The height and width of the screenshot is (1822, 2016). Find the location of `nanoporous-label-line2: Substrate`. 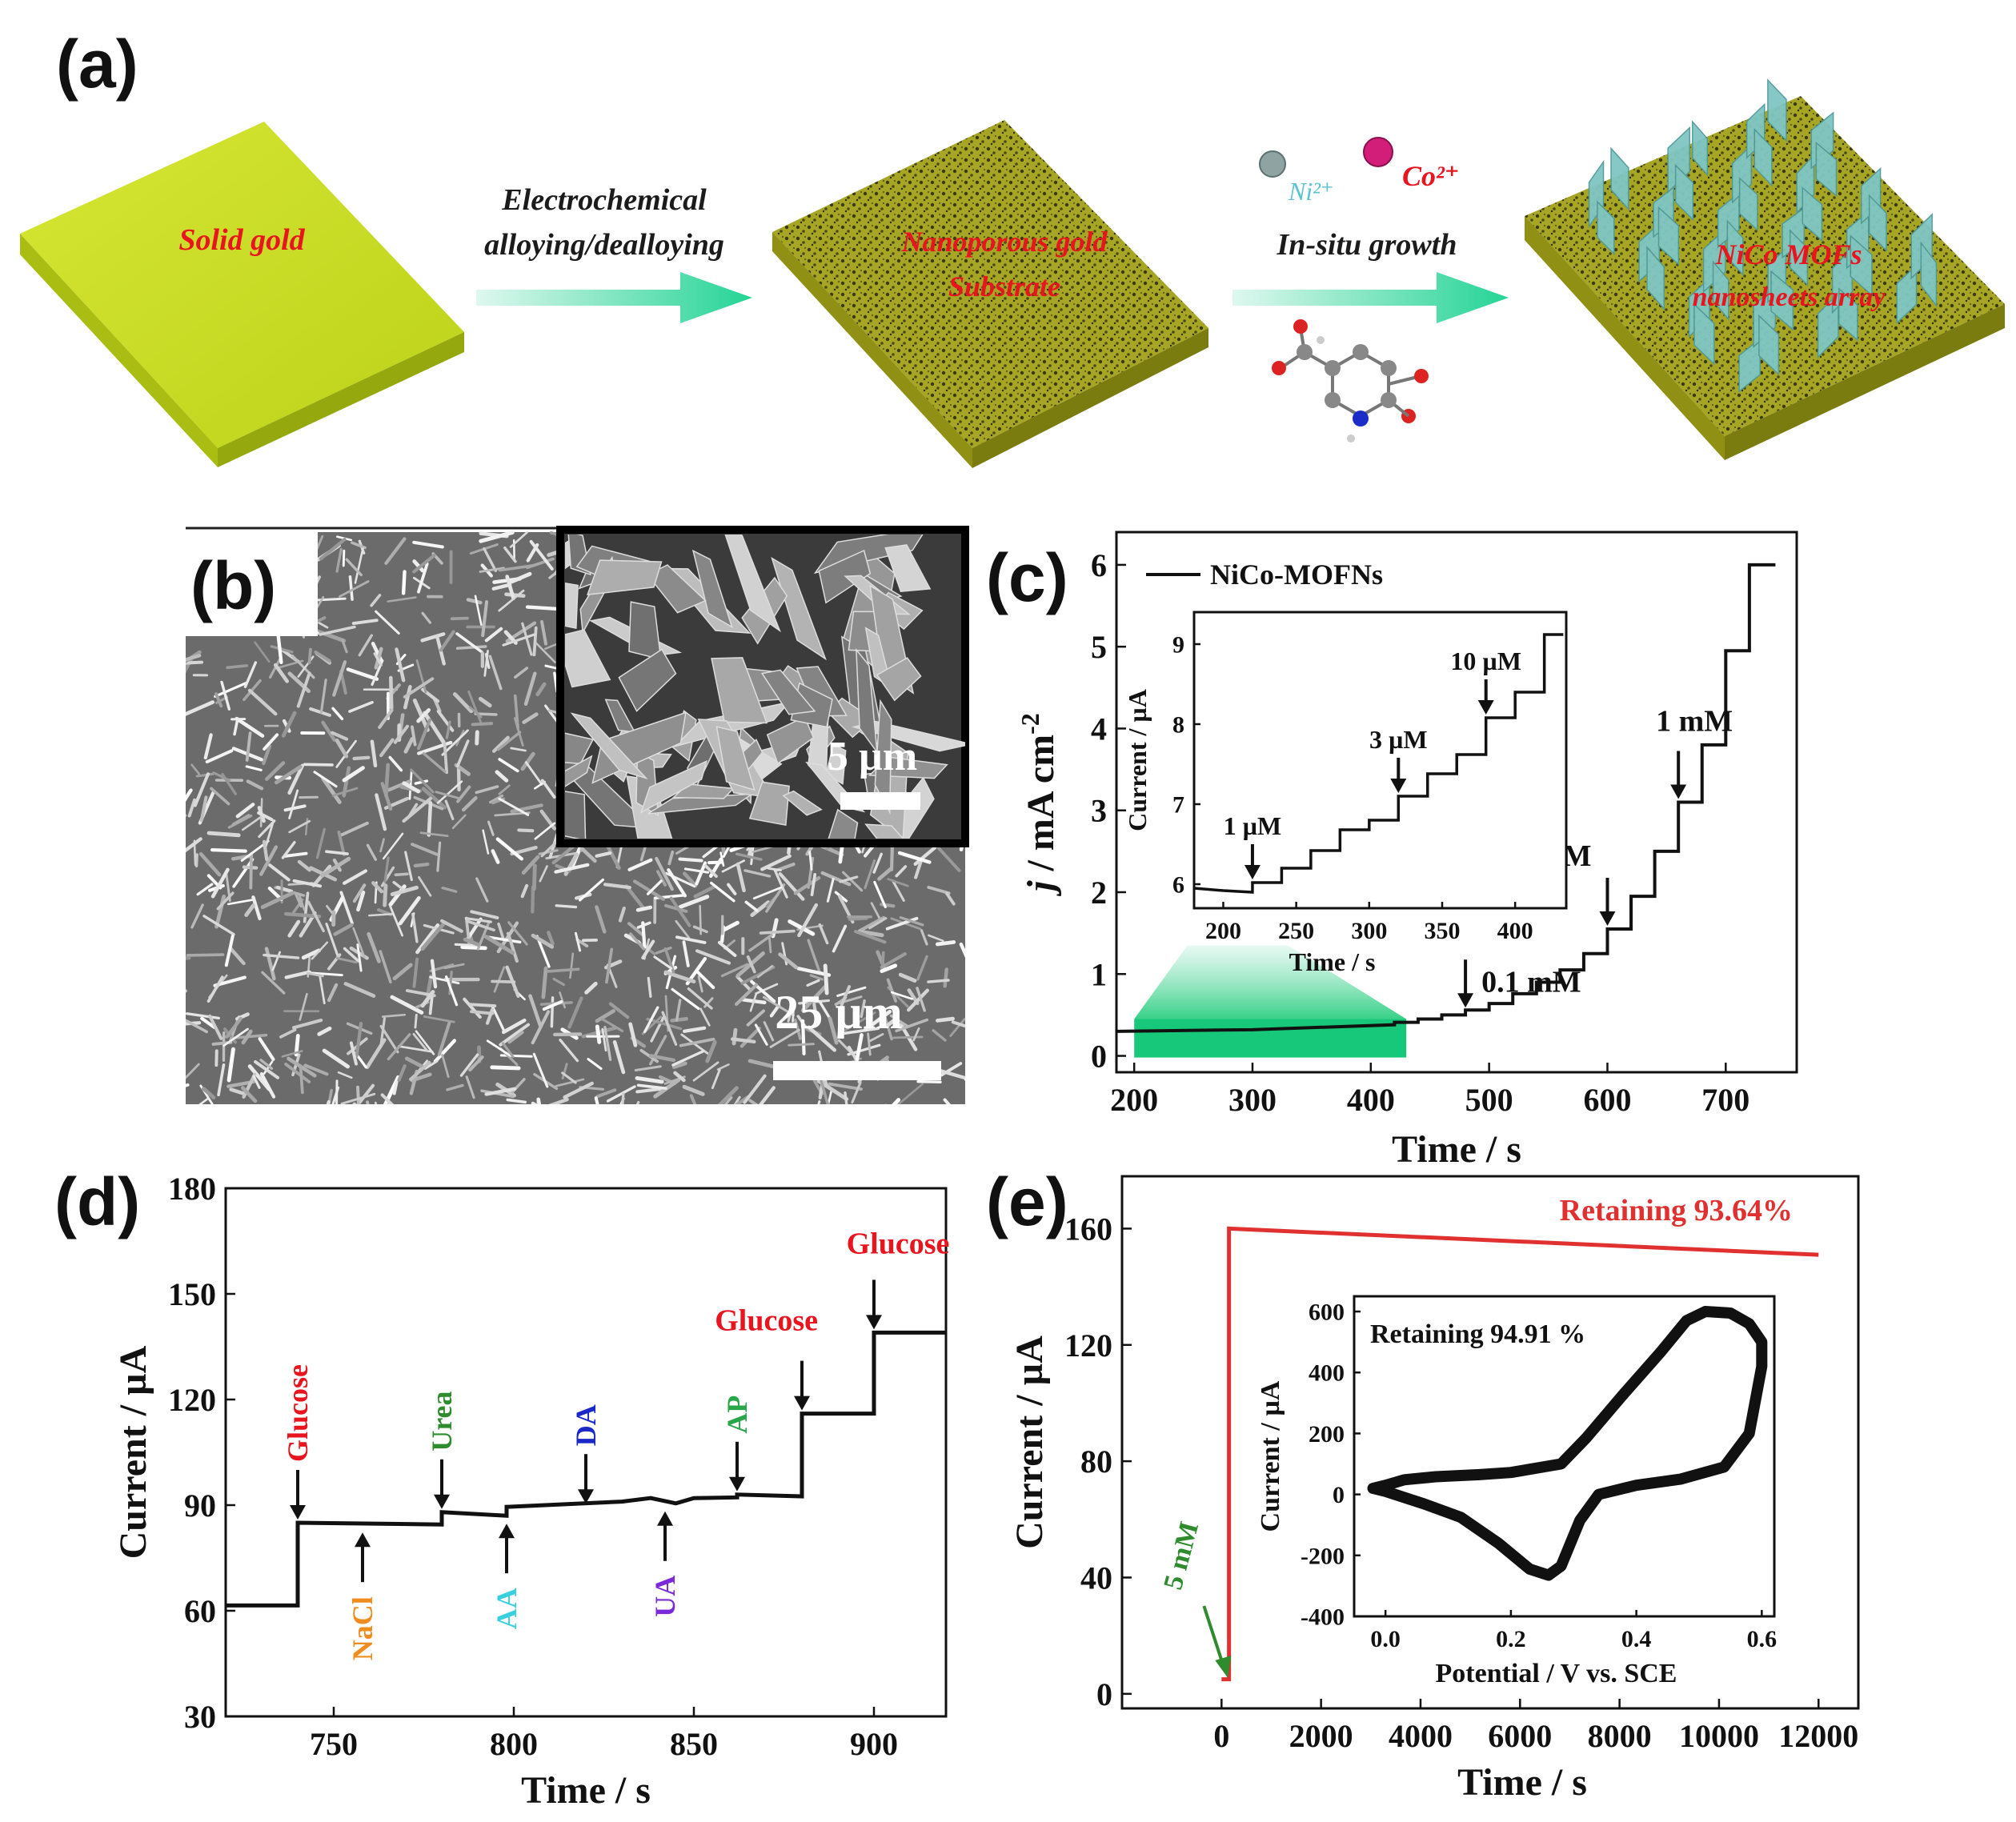

nanoporous-label-line2: Substrate is located at coordinates (1004, 286).